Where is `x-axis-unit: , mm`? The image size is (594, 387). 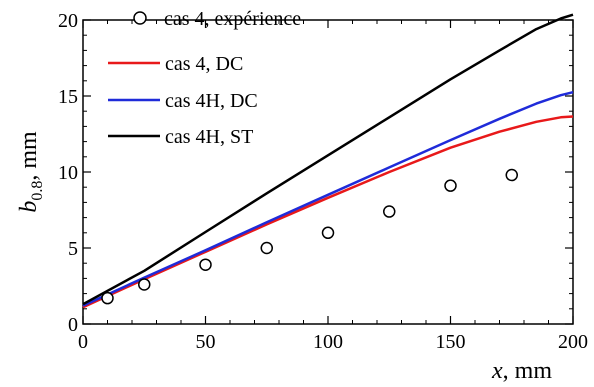 x-axis-unit: , mm is located at coordinates (528, 371).